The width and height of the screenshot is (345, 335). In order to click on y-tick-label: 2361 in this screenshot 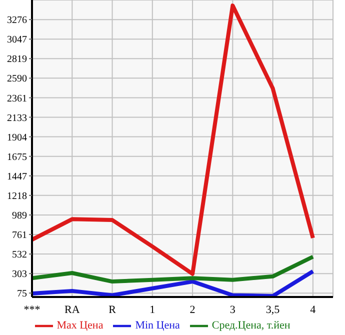, I will do `click(17, 98)`.